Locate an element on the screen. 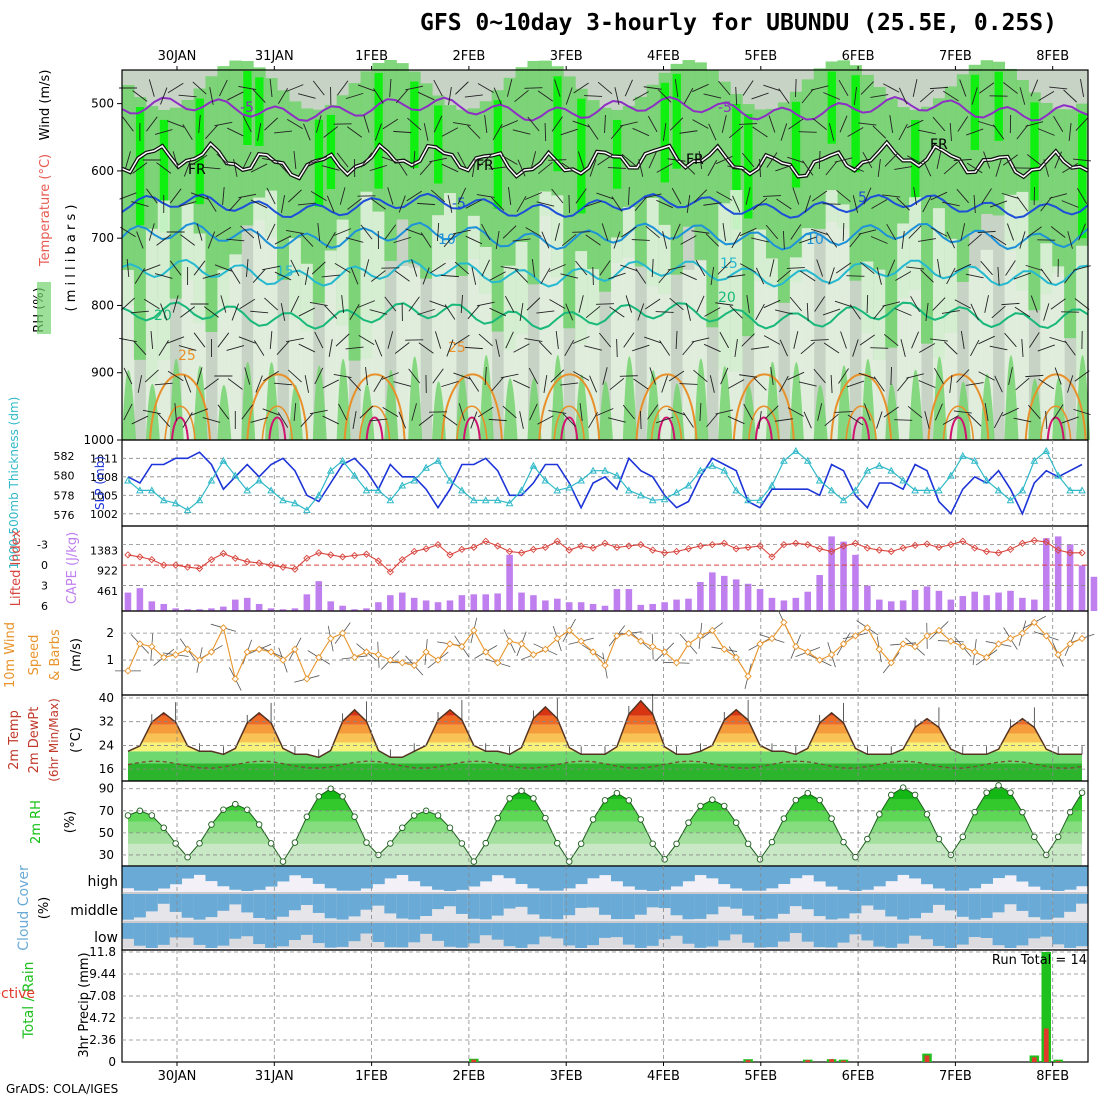  rh2m-axis-label: 2m RH is located at coordinates (36, 822).